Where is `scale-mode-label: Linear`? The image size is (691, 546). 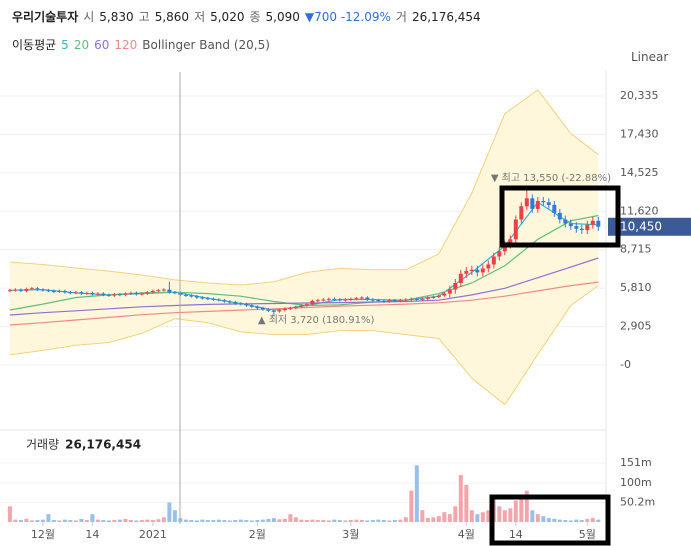
scale-mode-label: Linear is located at coordinates (650, 57).